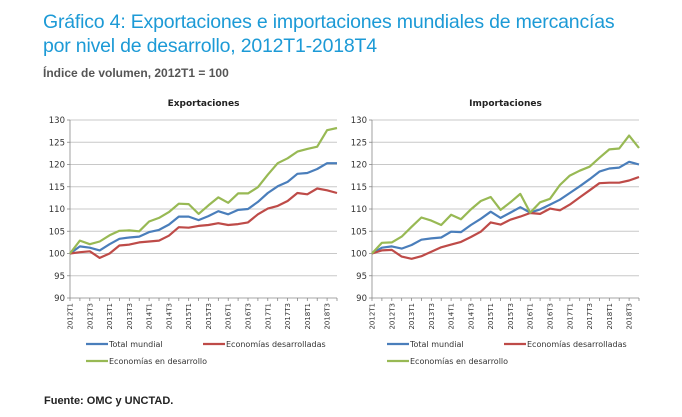  What do you see at coordinates (505, 104) in the screenshot?
I see `chart-title: Importaciones` at bounding box center [505, 104].